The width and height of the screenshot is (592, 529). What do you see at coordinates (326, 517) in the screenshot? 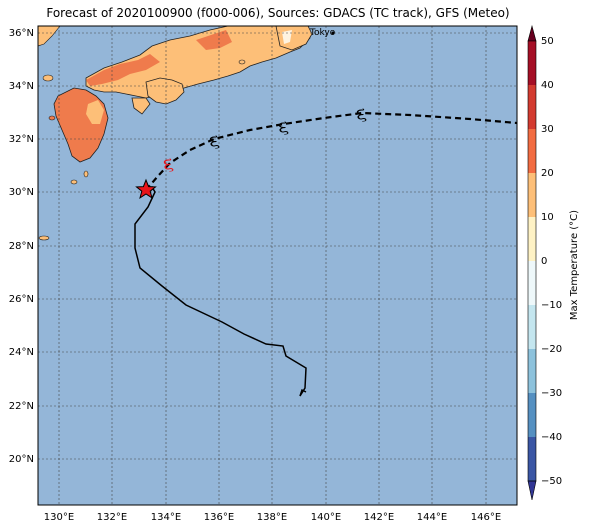
I see `lon-tick-label: 140°E` at bounding box center [326, 517].